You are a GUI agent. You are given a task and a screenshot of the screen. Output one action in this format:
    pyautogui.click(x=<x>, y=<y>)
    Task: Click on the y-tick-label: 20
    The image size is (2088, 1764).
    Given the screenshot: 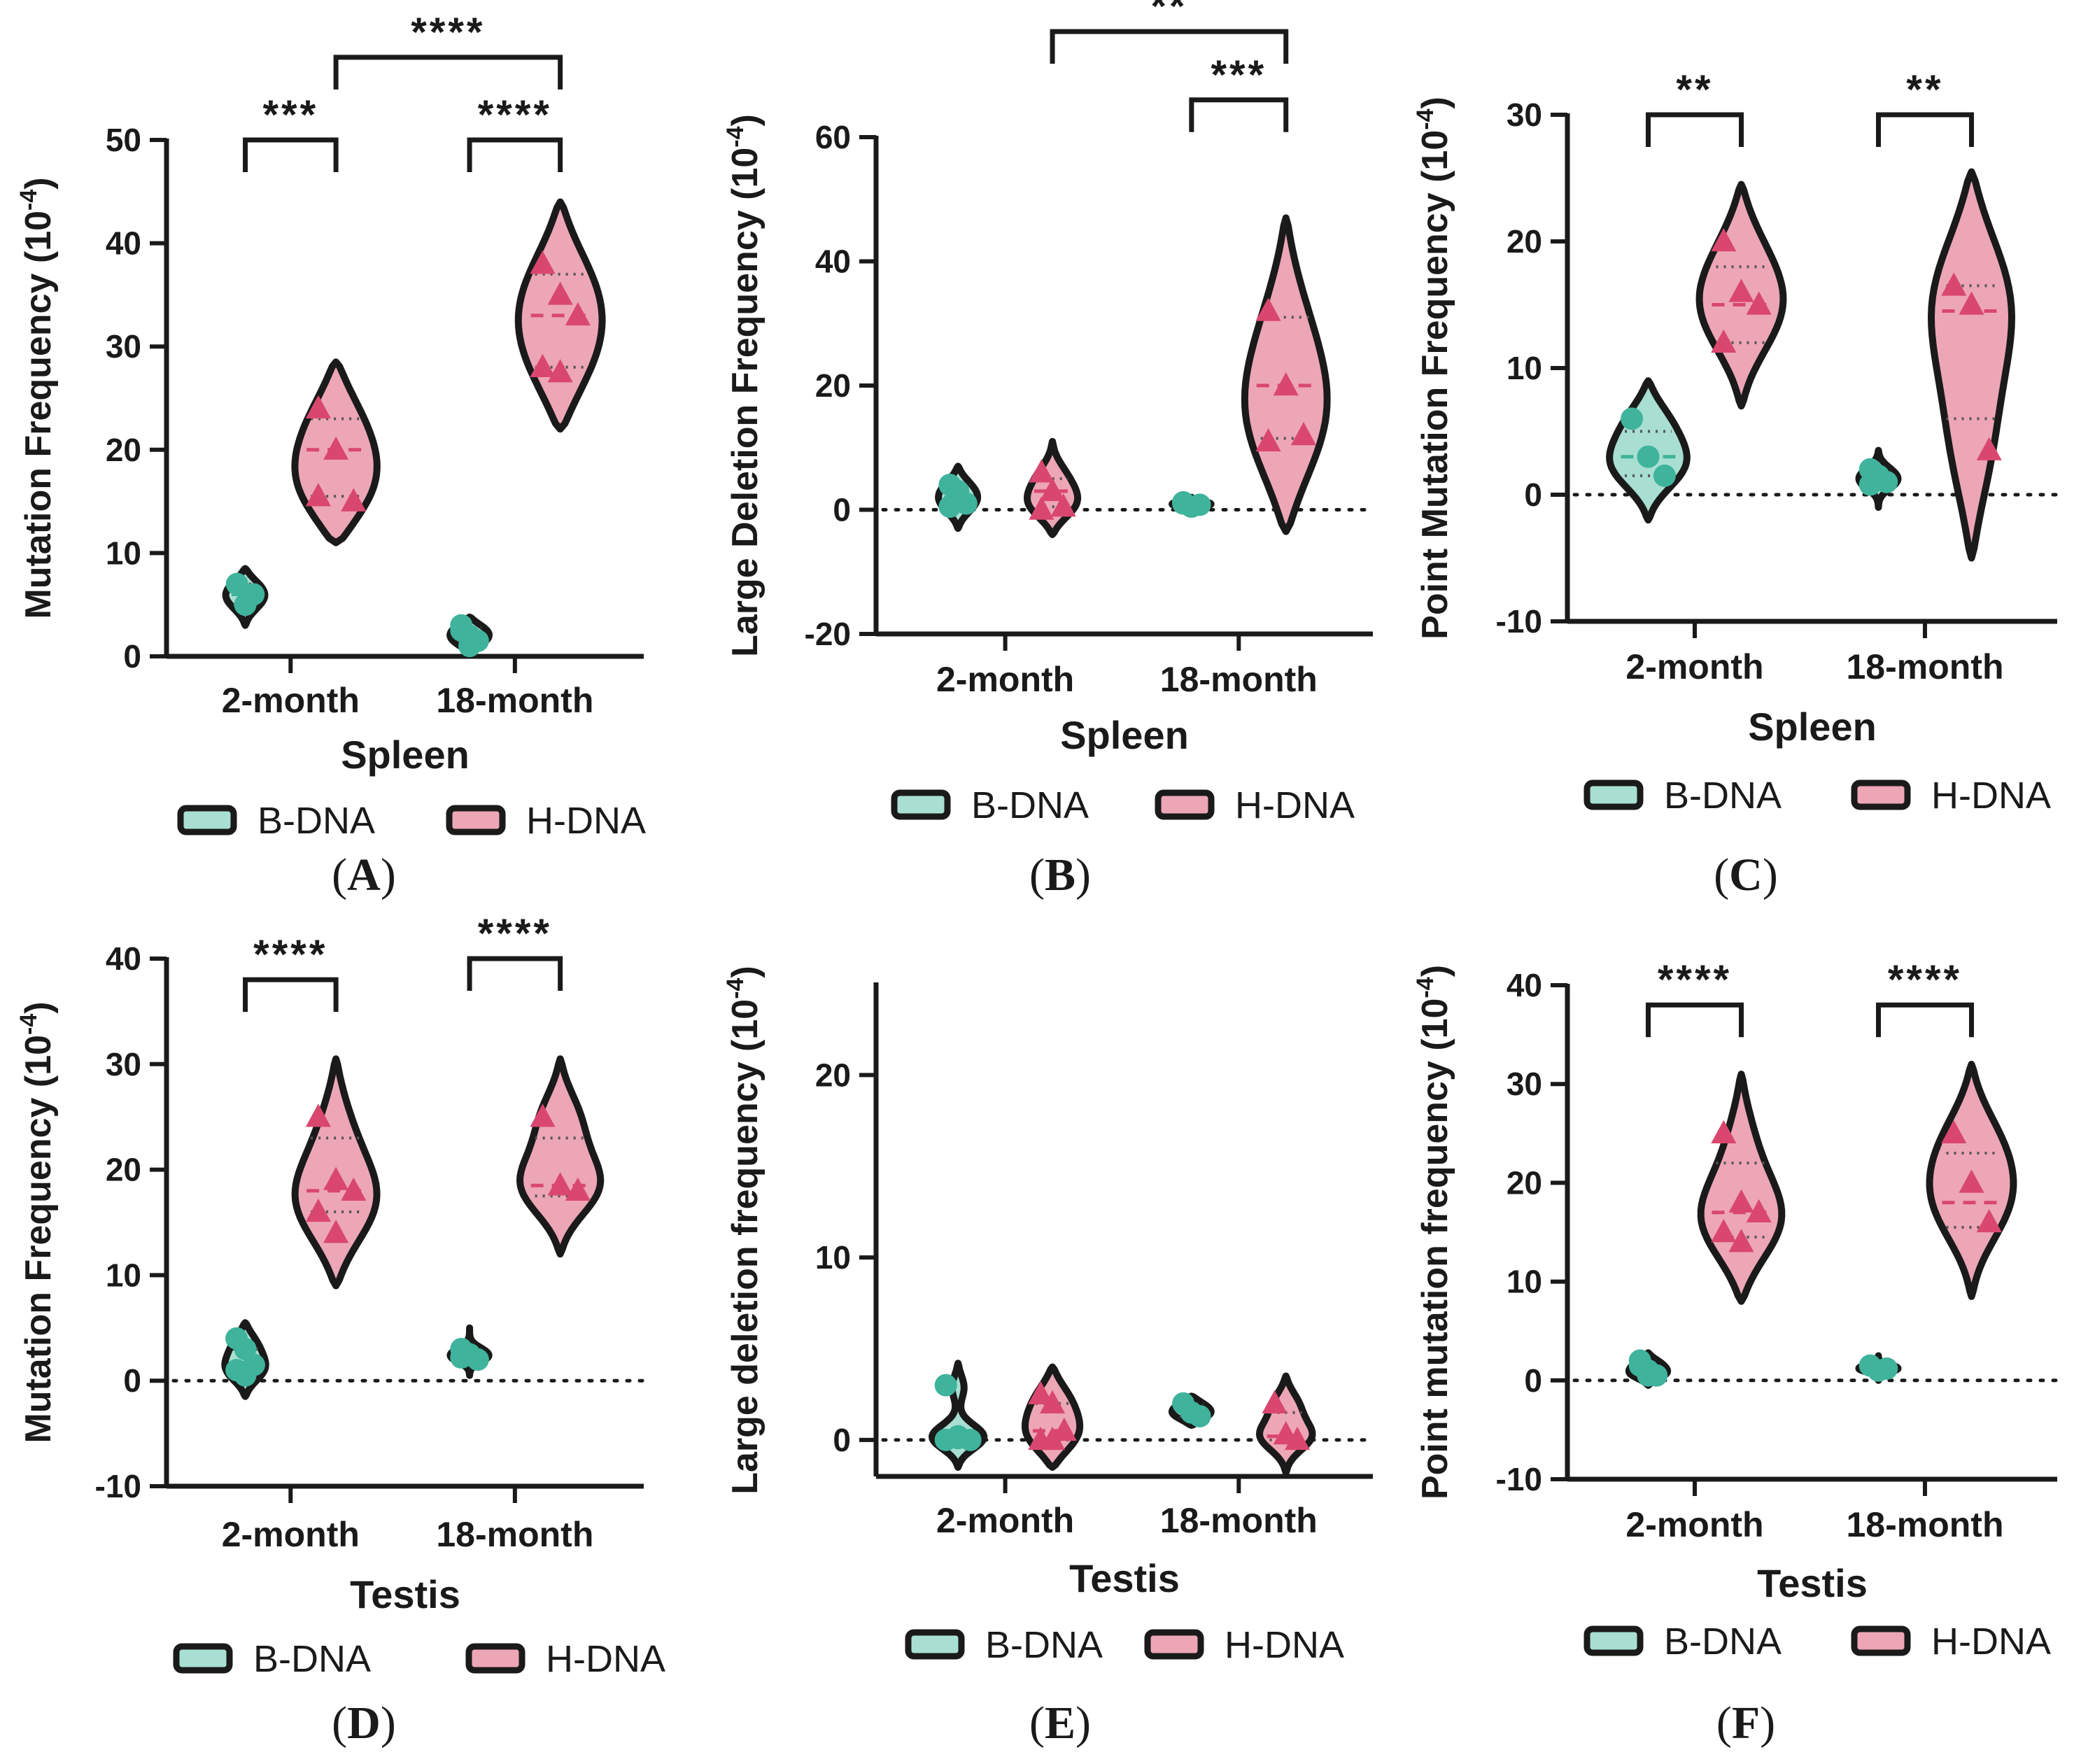 What is the action you would take?
    pyautogui.click(x=833, y=385)
    